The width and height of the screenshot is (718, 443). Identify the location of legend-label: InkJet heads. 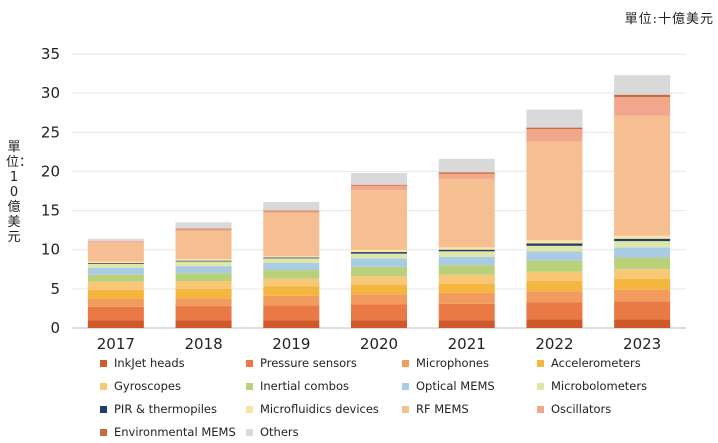
(149, 363).